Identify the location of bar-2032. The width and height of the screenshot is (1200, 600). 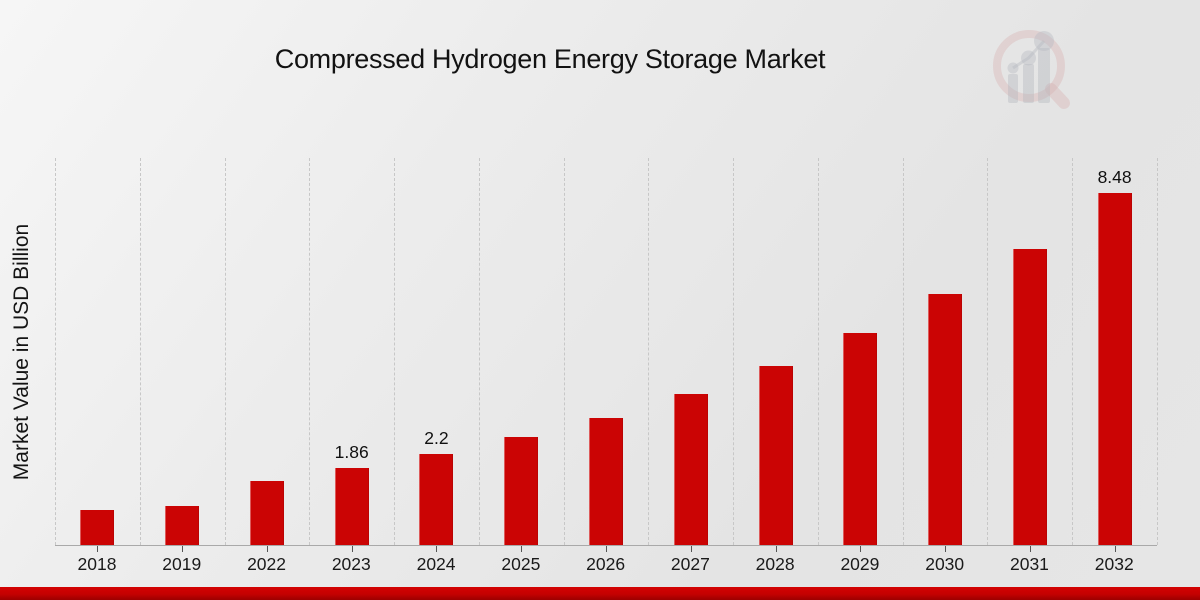
(1114, 369).